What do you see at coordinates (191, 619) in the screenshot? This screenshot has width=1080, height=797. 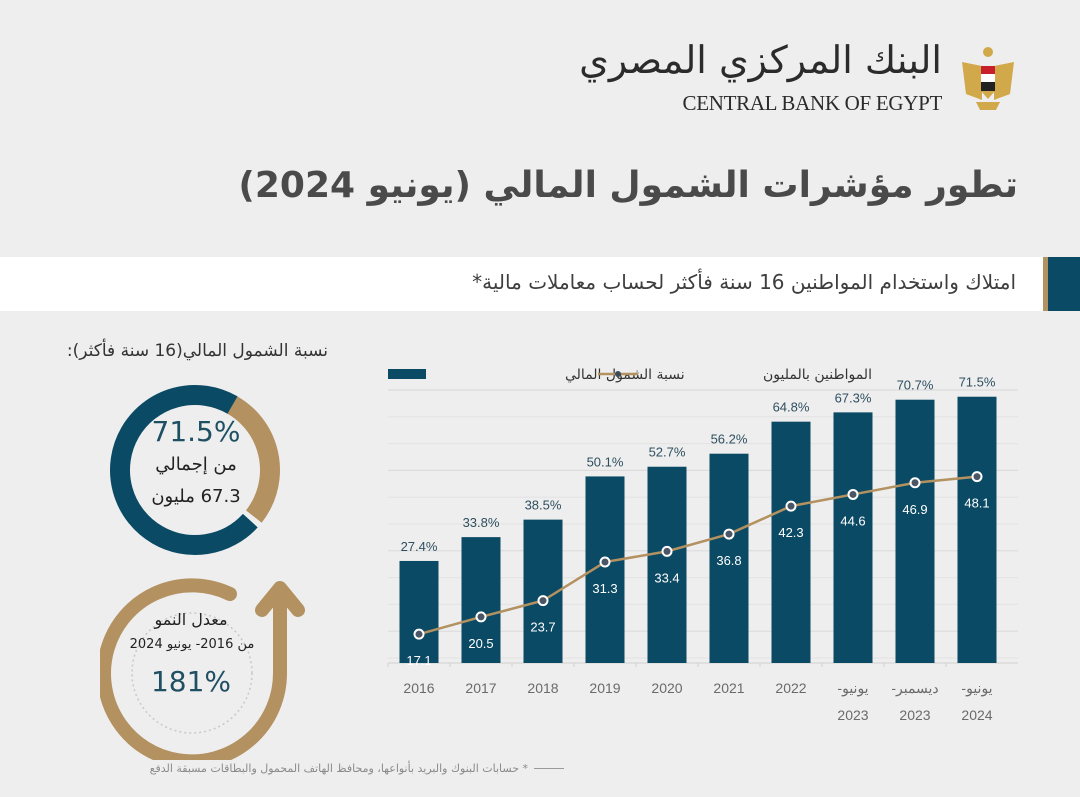 I see `growth-title: معدل النمو` at bounding box center [191, 619].